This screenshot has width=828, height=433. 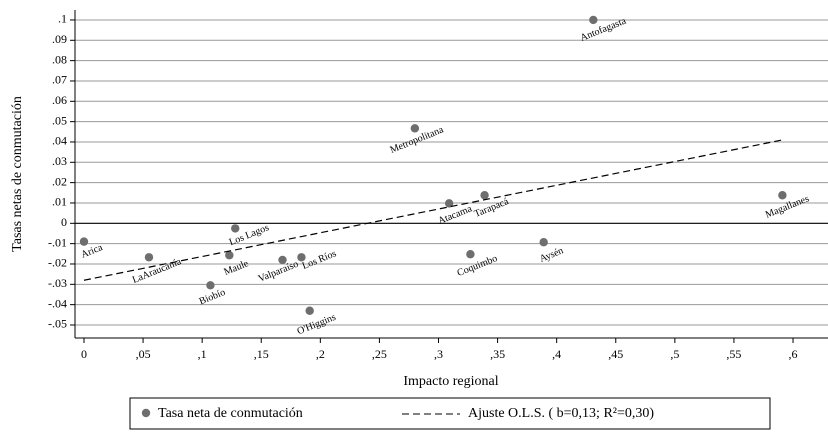 I want to click on y-tick-label: -.03, so click(x=57, y=283).